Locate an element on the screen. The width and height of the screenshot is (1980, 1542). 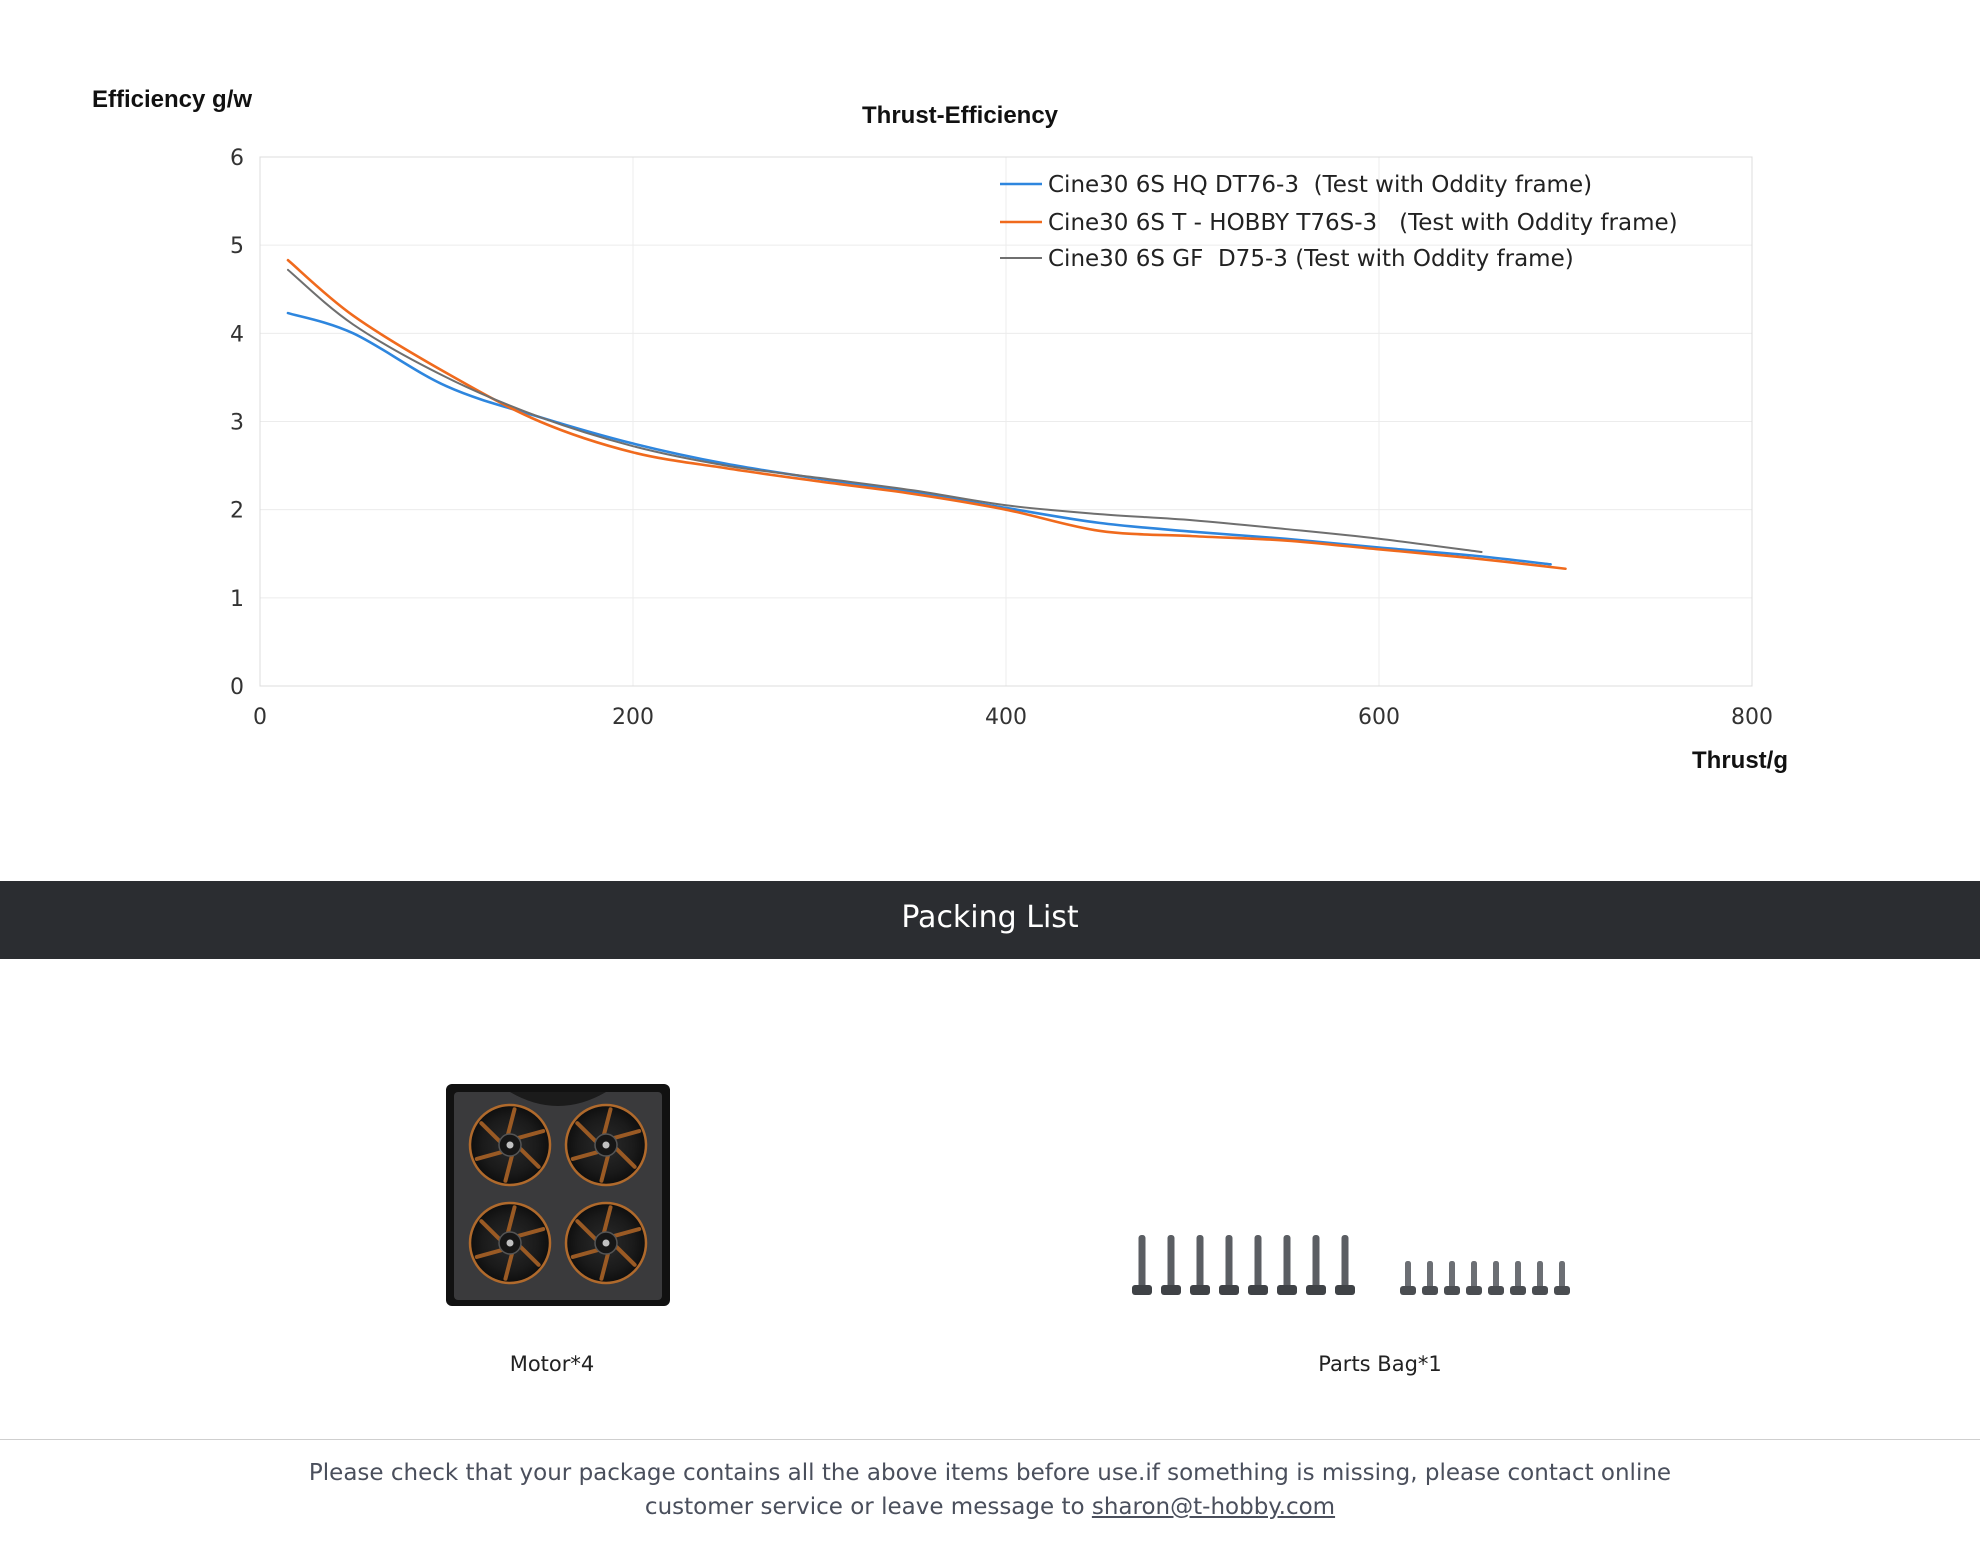
chart-series is located at coordinates (926, 414).